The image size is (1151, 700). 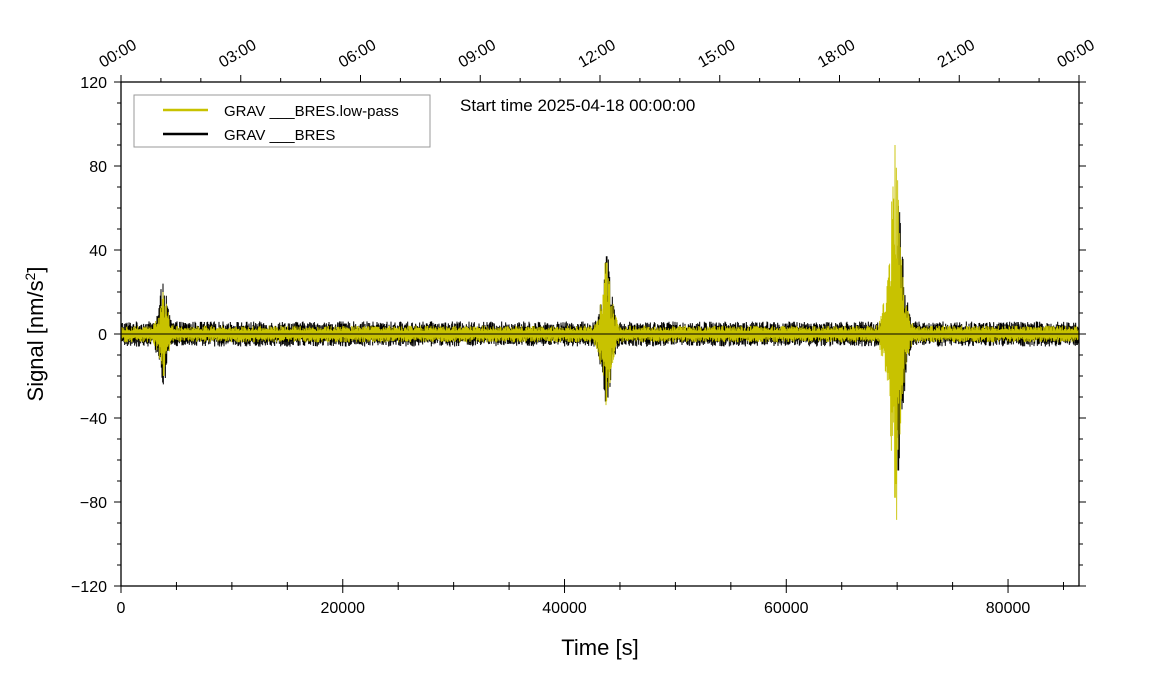 What do you see at coordinates (590, 598) in the screenshot?
I see `x-axis: 0 20000 40000 60000 80000` at bounding box center [590, 598].